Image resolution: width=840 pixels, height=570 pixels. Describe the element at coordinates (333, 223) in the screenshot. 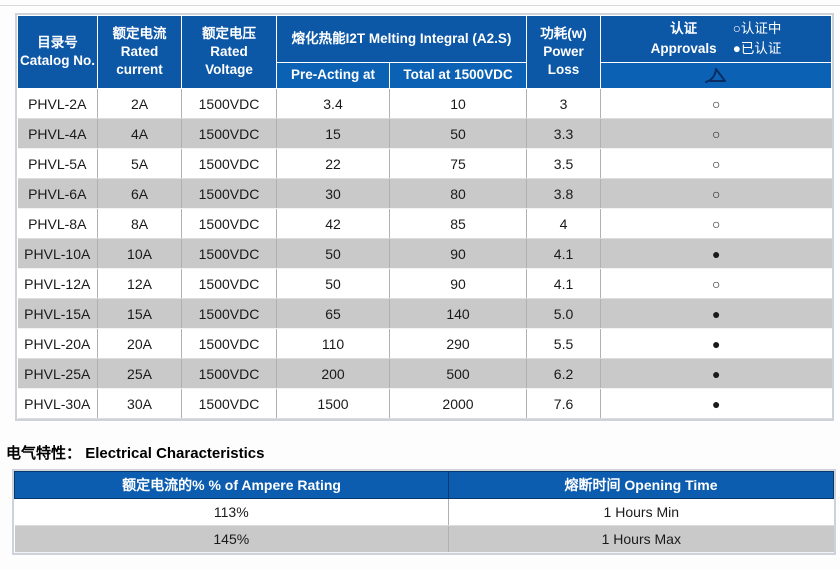

I see `cell-pre-acting: 42` at that location.